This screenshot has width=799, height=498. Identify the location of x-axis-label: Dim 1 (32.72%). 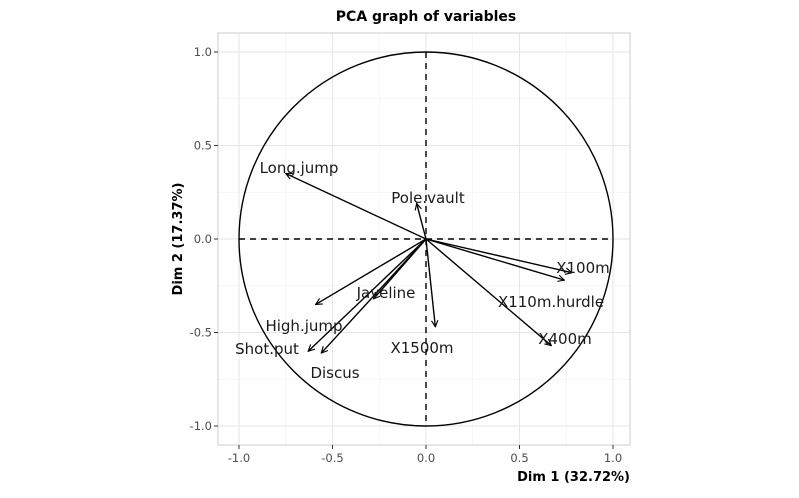
(573, 477).